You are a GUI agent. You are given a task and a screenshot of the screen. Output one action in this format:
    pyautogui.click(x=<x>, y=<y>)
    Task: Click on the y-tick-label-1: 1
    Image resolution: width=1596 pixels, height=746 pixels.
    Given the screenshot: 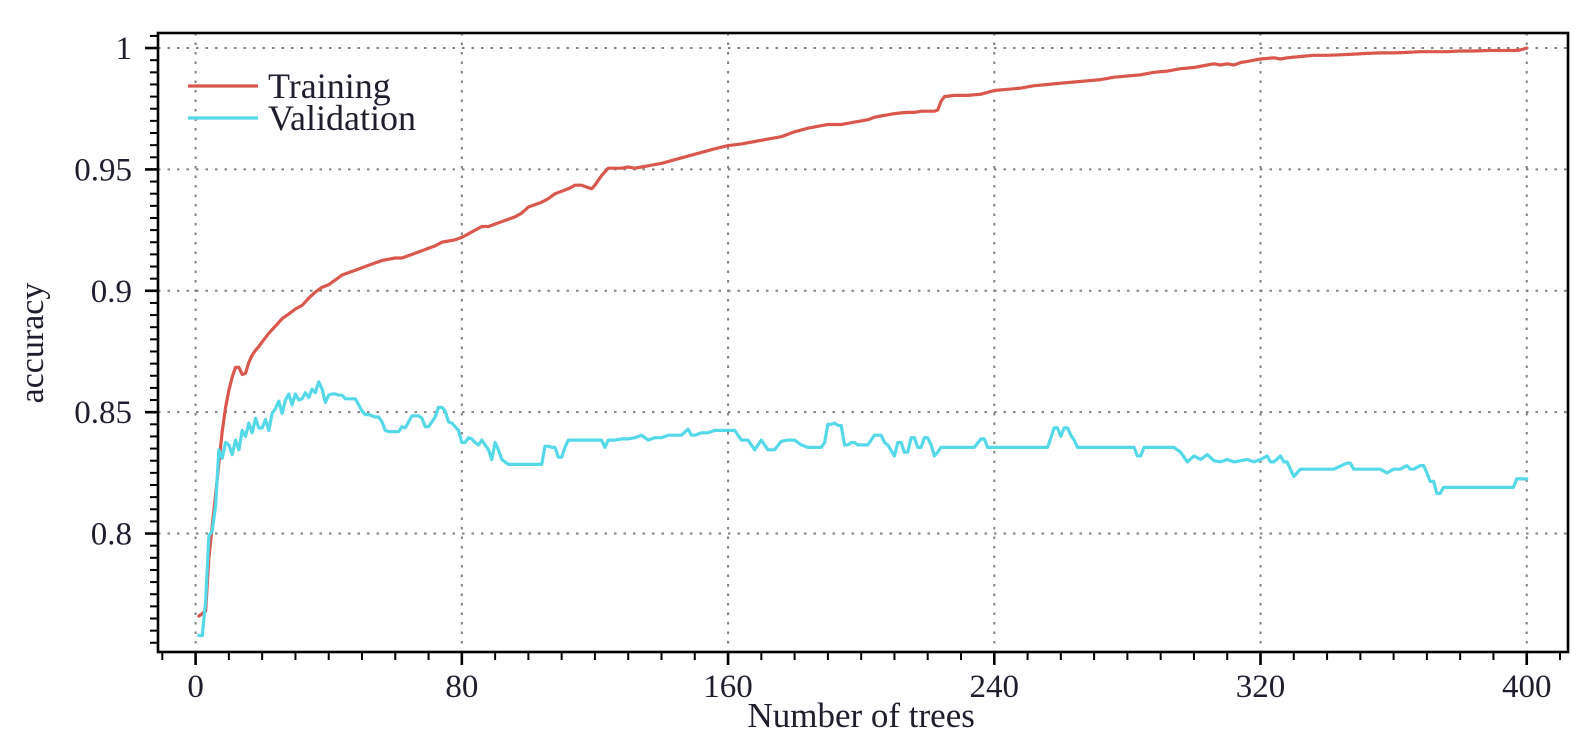 What is the action you would take?
    pyautogui.click(x=124, y=49)
    